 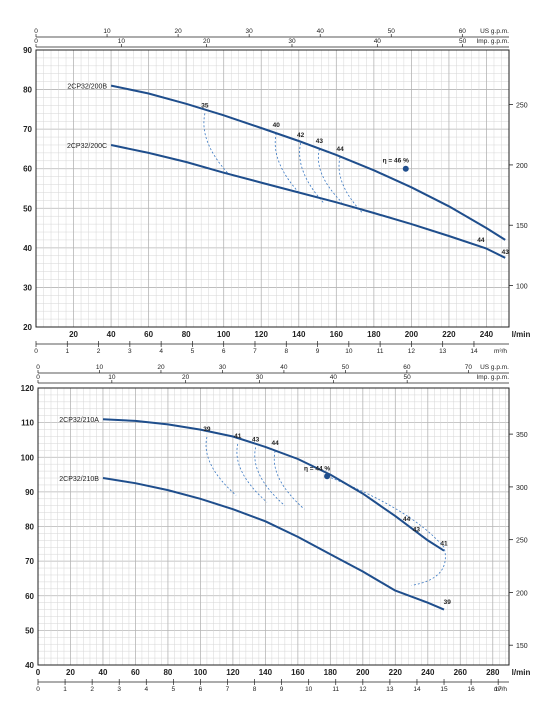 What do you see at coordinates (374, 334) in the screenshot?
I see `x-tick-label: 180` at bounding box center [374, 334].